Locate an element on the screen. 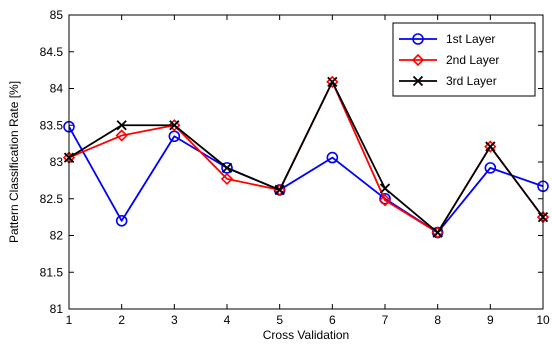 The height and width of the screenshot is (345, 552). legend-entry-3rd-layer: 3rd Layer is located at coordinates (448, 81).